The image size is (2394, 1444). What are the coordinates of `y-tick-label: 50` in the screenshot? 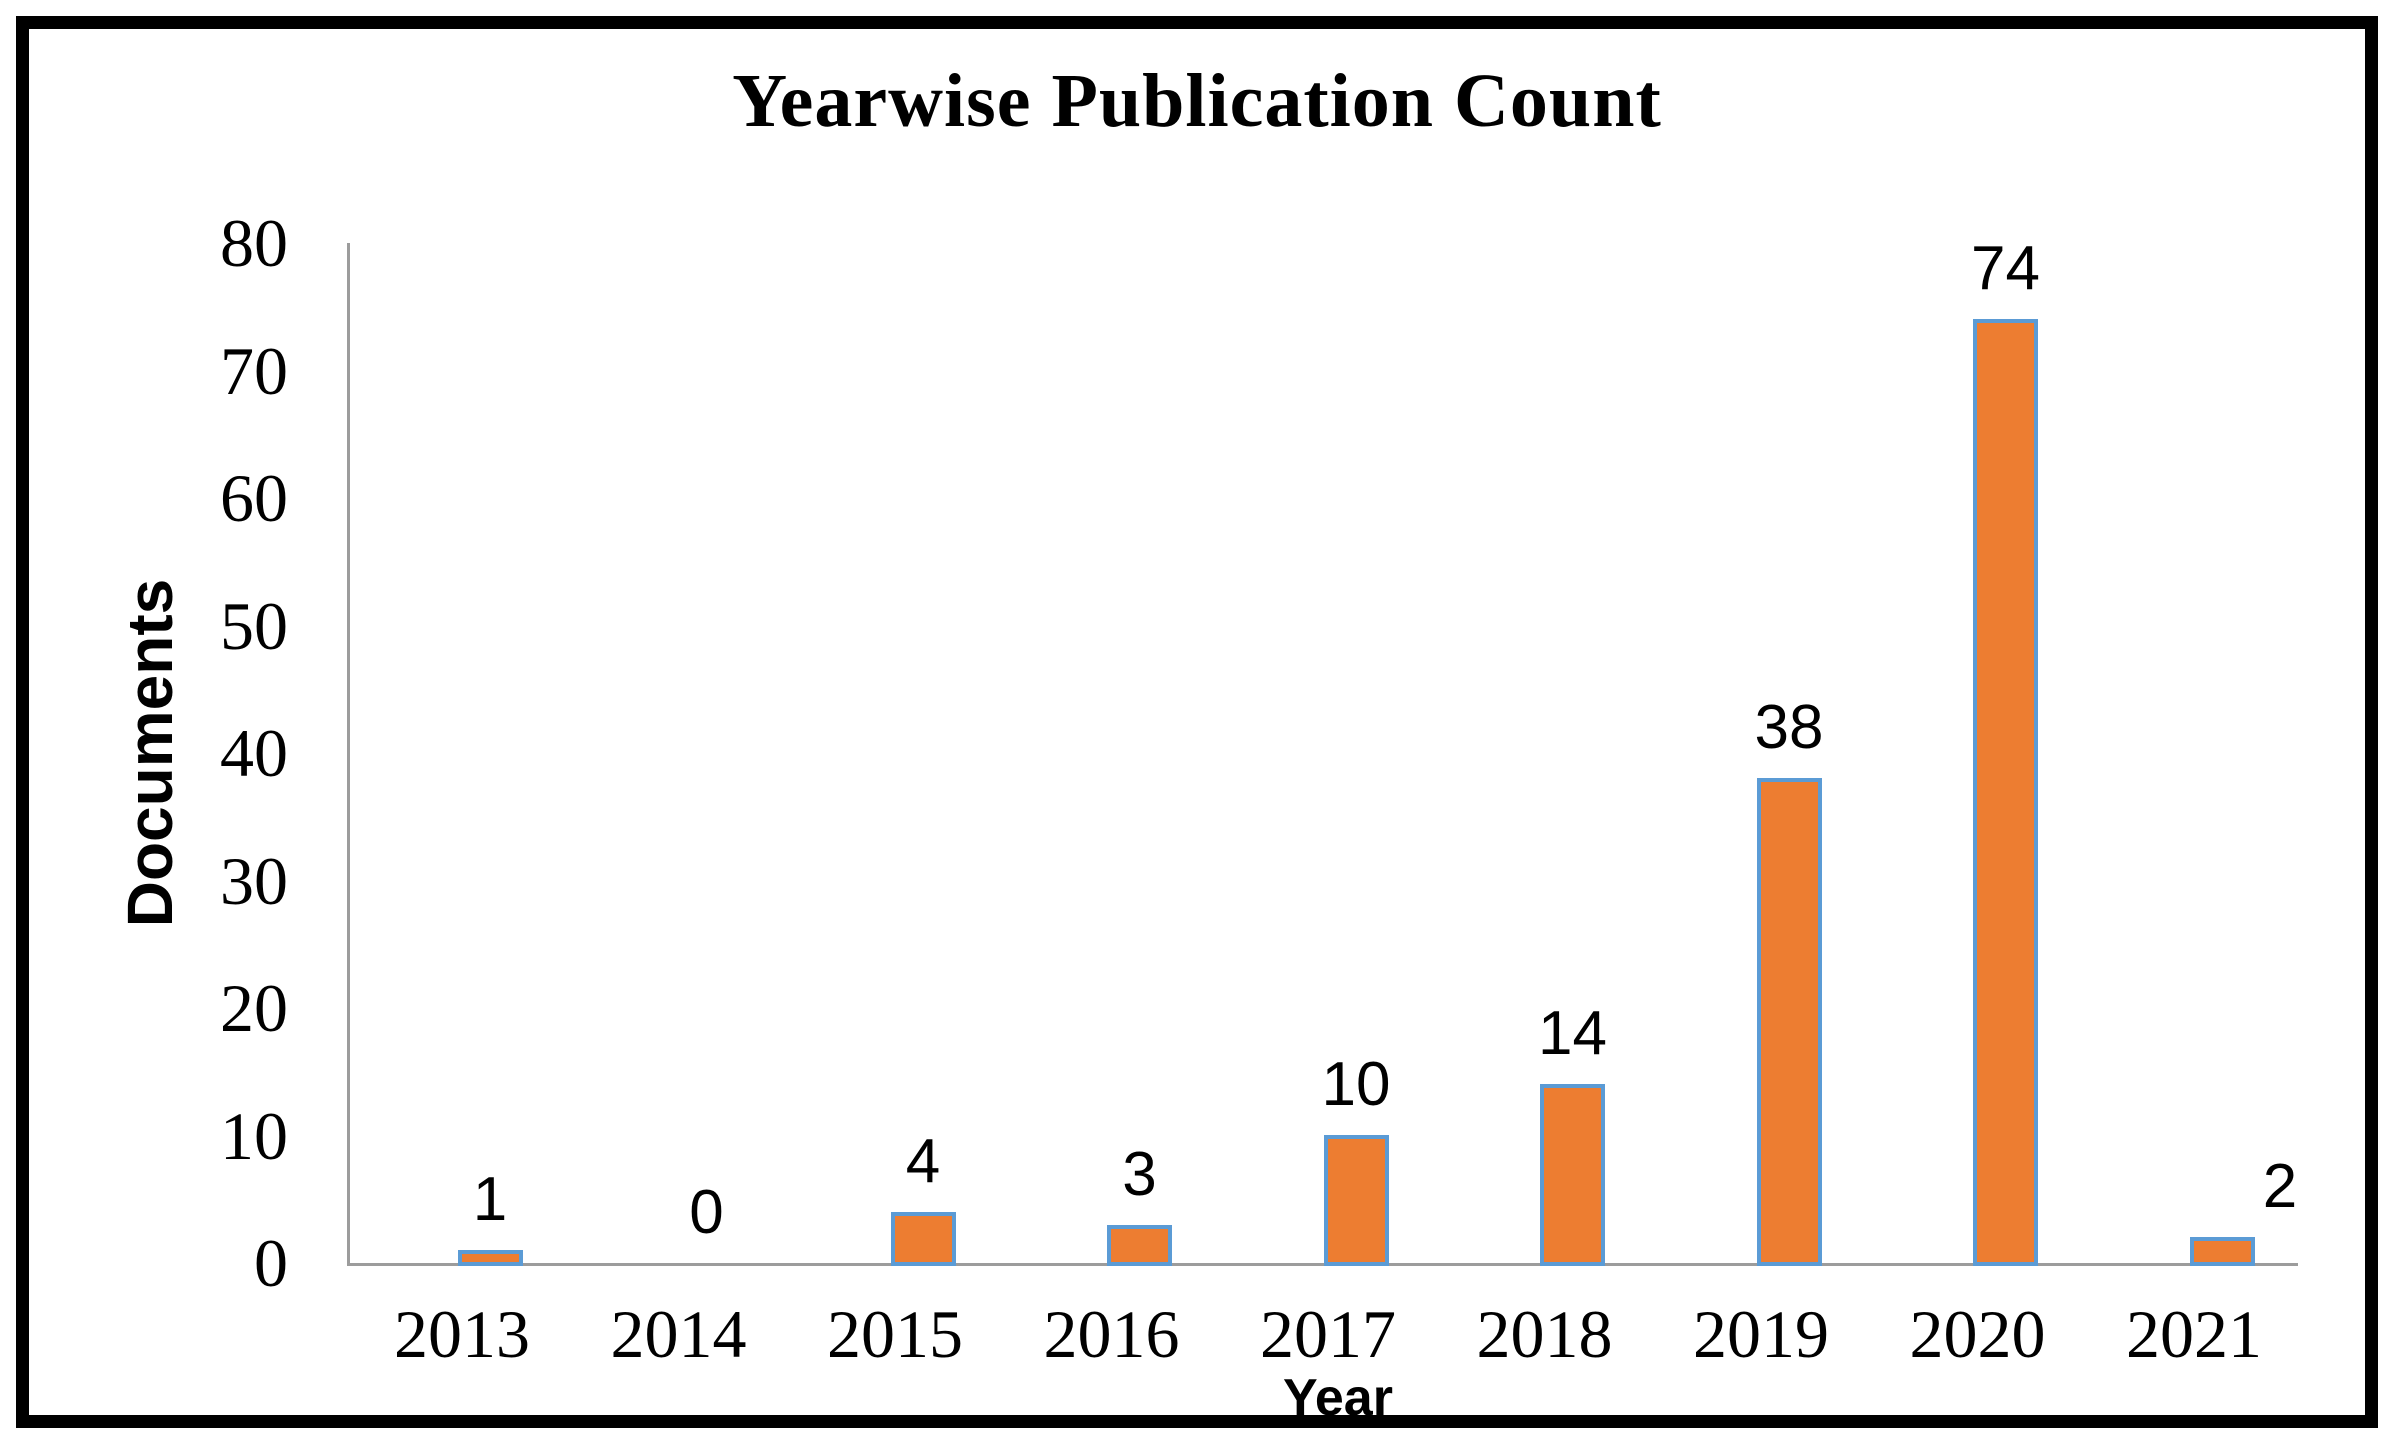 It's located at (254, 625).